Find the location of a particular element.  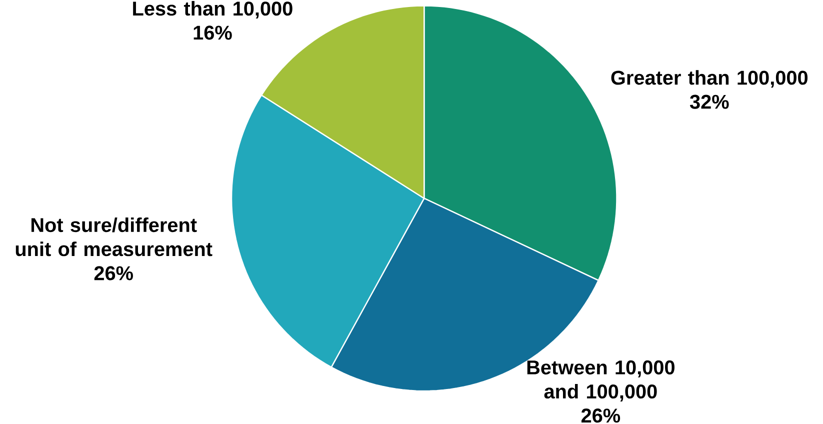

data-label: 16% is located at coordinates (213, 33).